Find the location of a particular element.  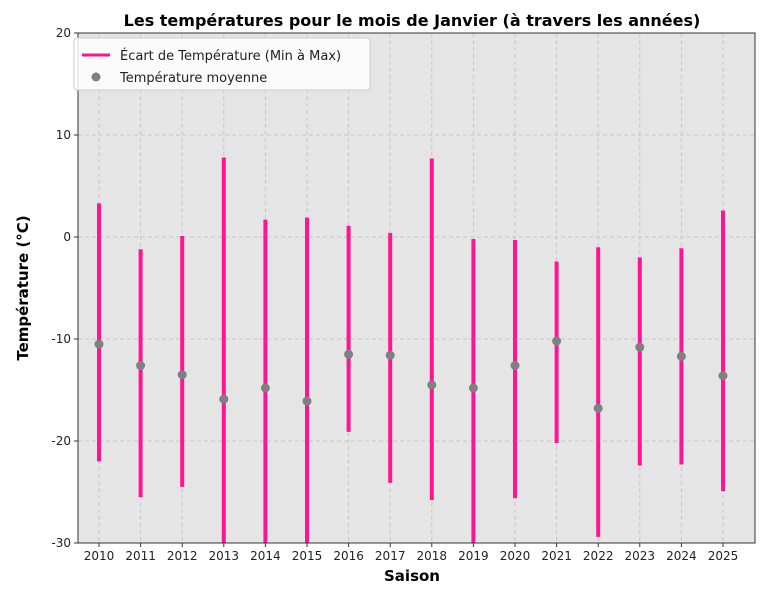

y-tick-label: -10 is located at coordinates (61, 339).